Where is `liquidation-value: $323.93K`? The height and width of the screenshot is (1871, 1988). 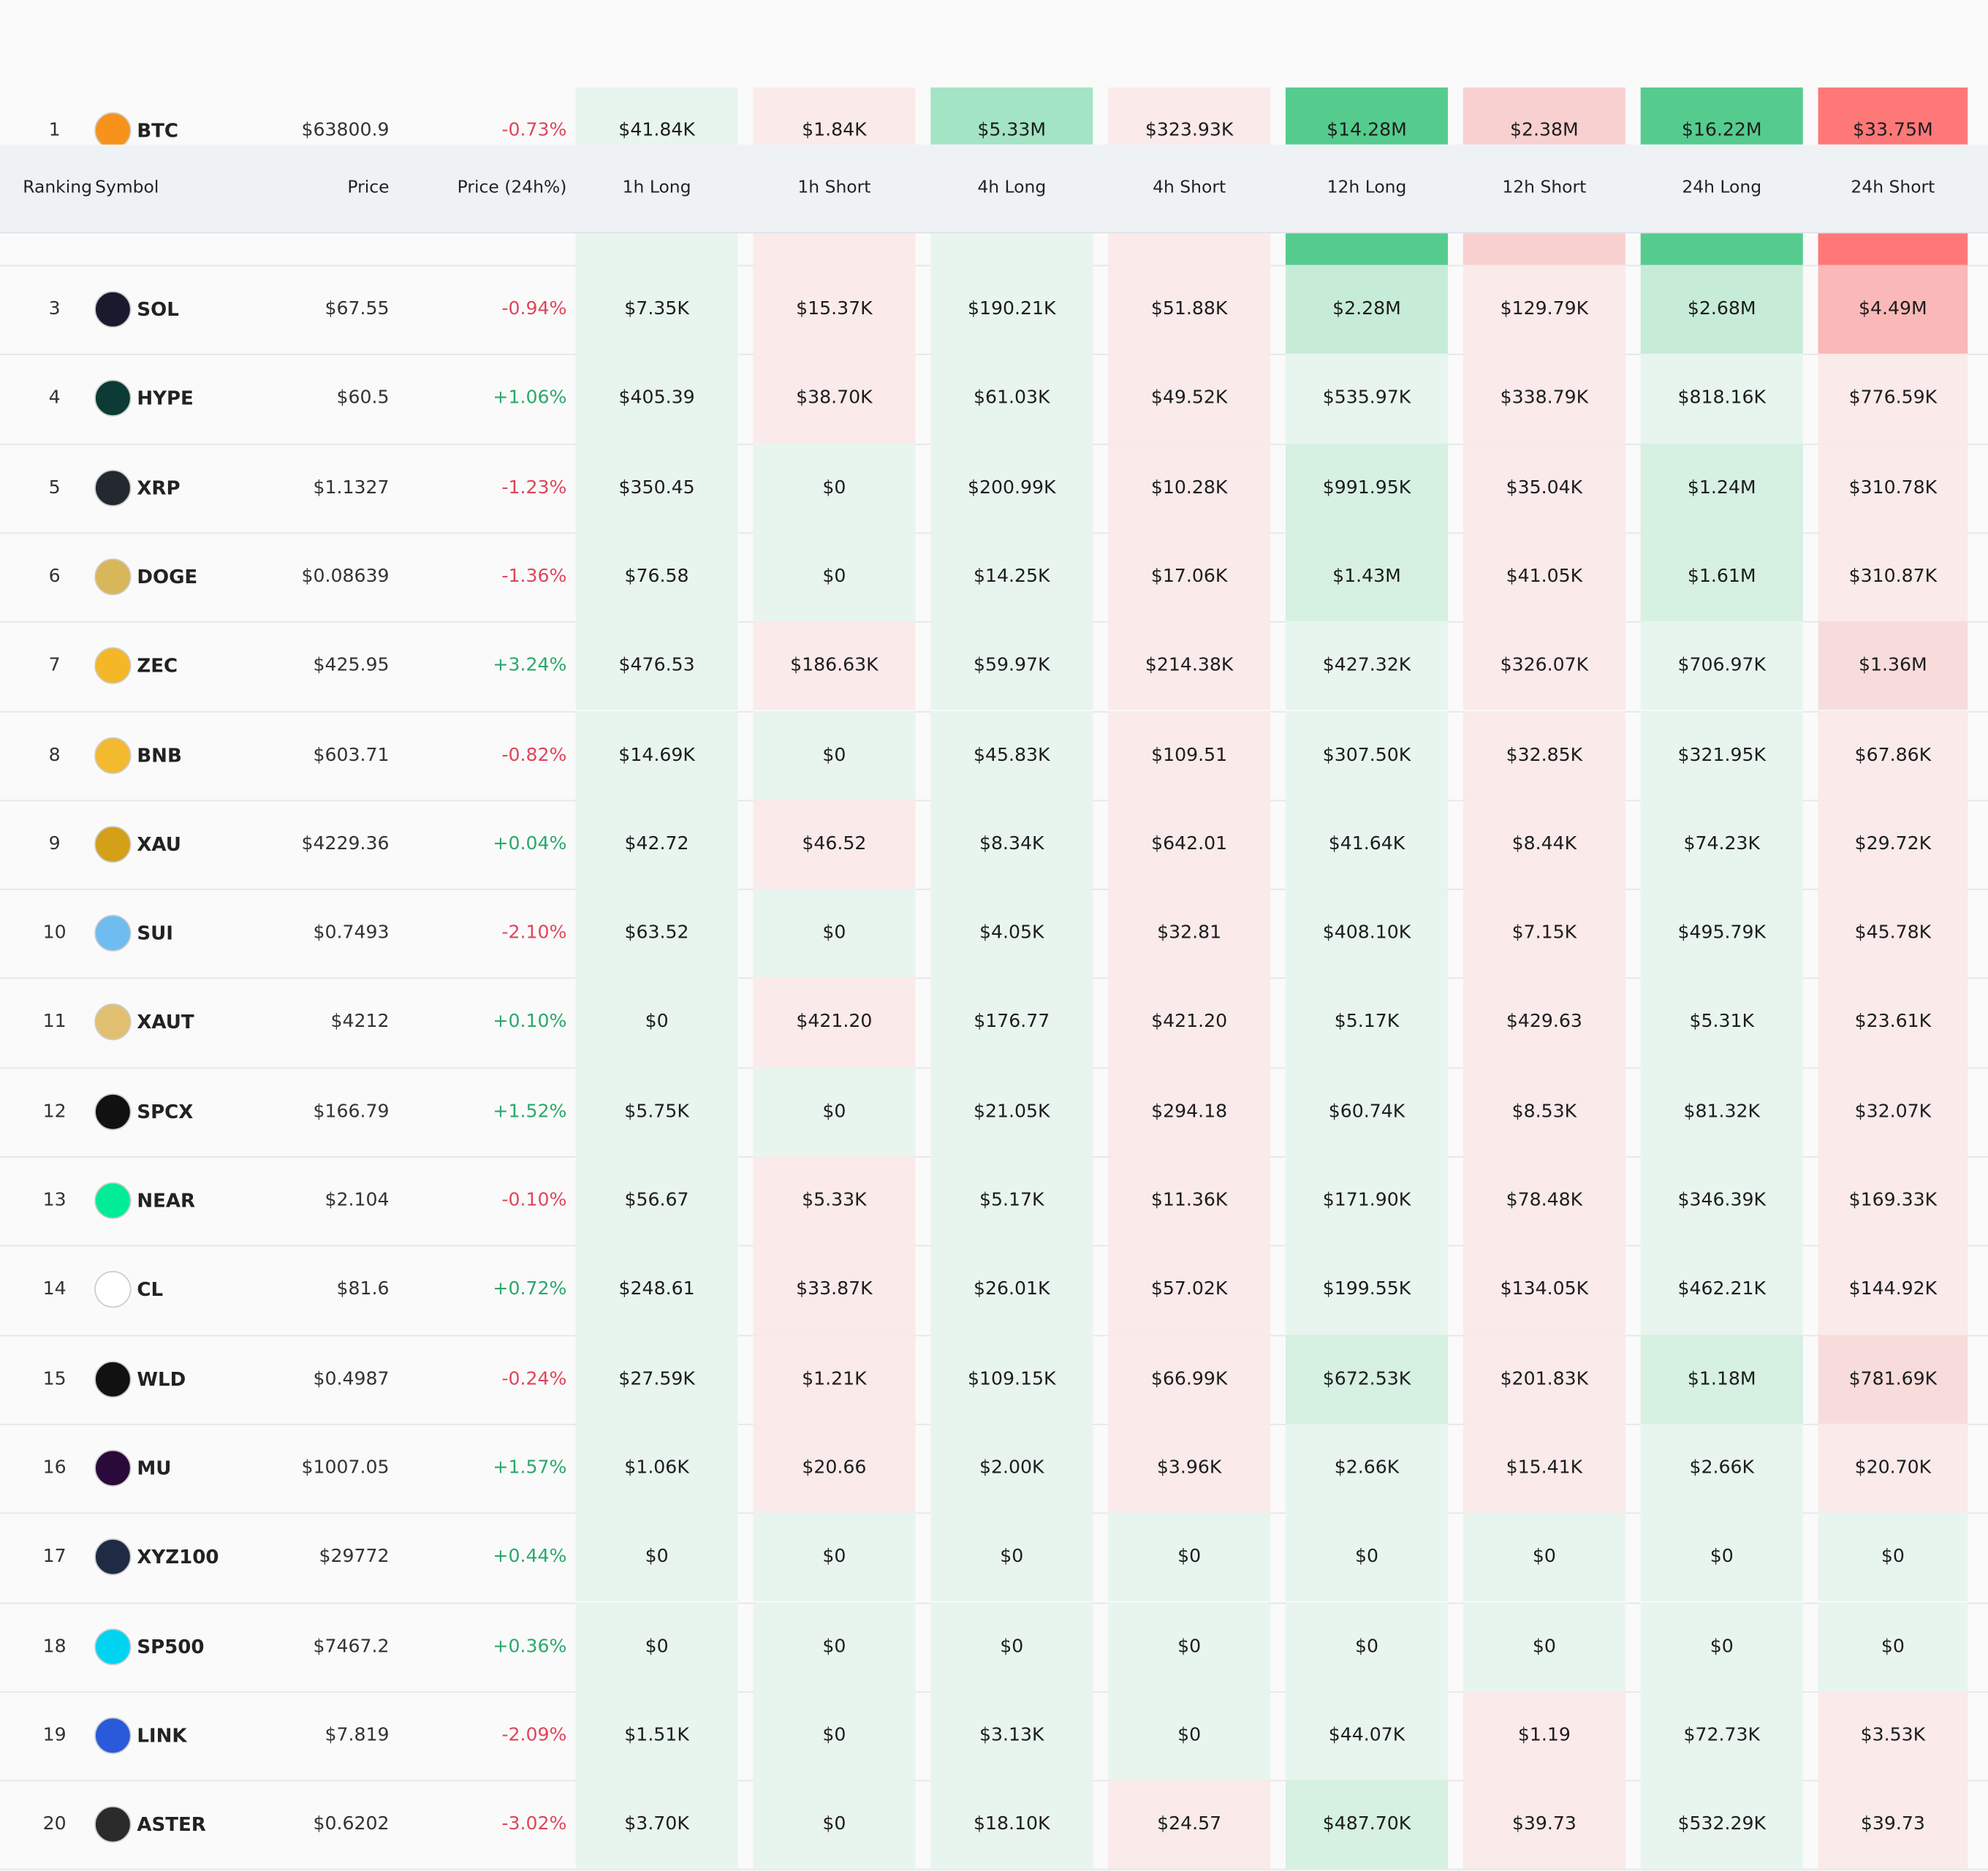 liquidation-value: $323.93K is located at coordinates (1189, 130).